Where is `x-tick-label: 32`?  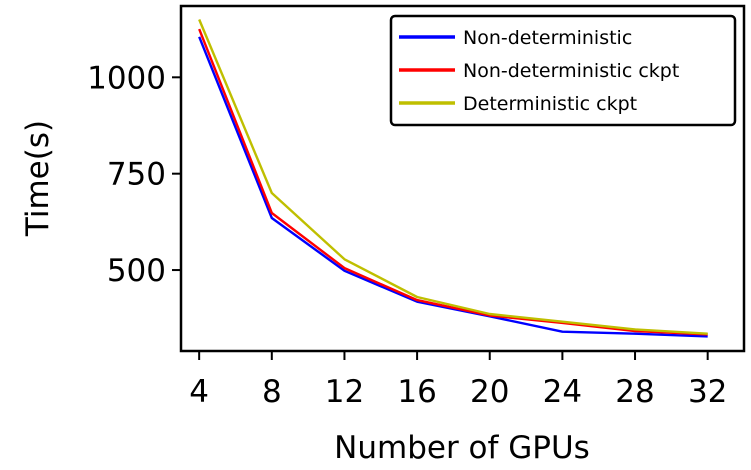 x-tick-label: 32 is located at coordinates (707, 392).